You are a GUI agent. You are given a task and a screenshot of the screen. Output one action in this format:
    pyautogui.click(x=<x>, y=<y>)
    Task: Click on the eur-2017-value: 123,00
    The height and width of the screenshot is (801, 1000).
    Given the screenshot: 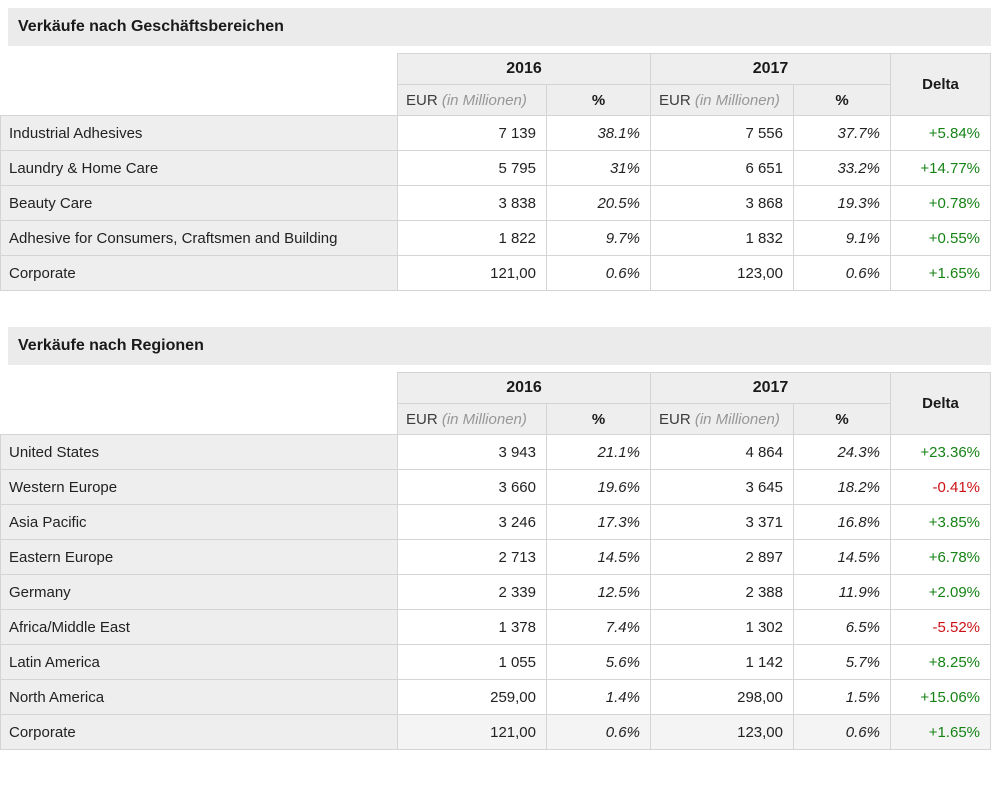 What is the action you would take?
    pyautogui.click(x=722, y=273)
    